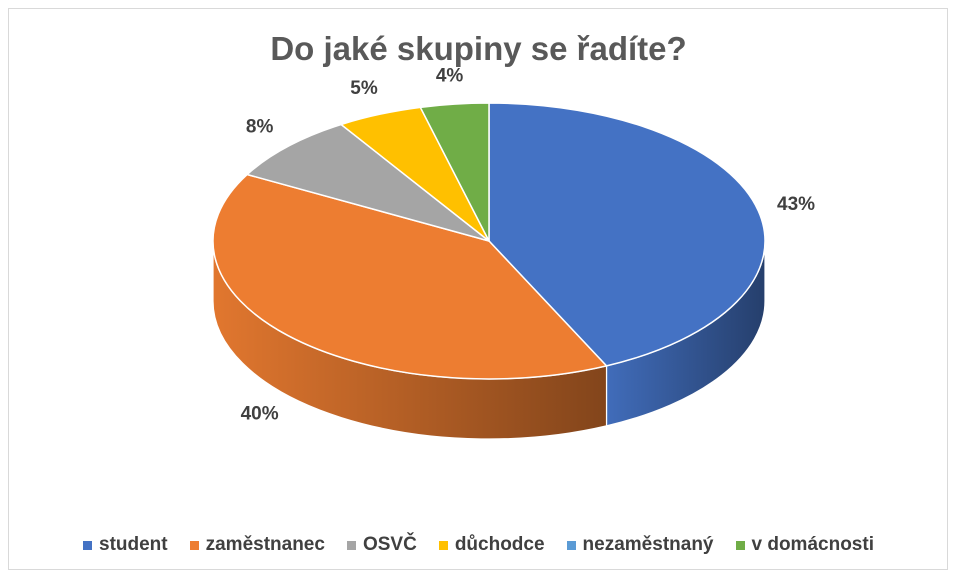 The image size is (957, 576). I want to click on data-label-student: 43%, so click(796, 204).